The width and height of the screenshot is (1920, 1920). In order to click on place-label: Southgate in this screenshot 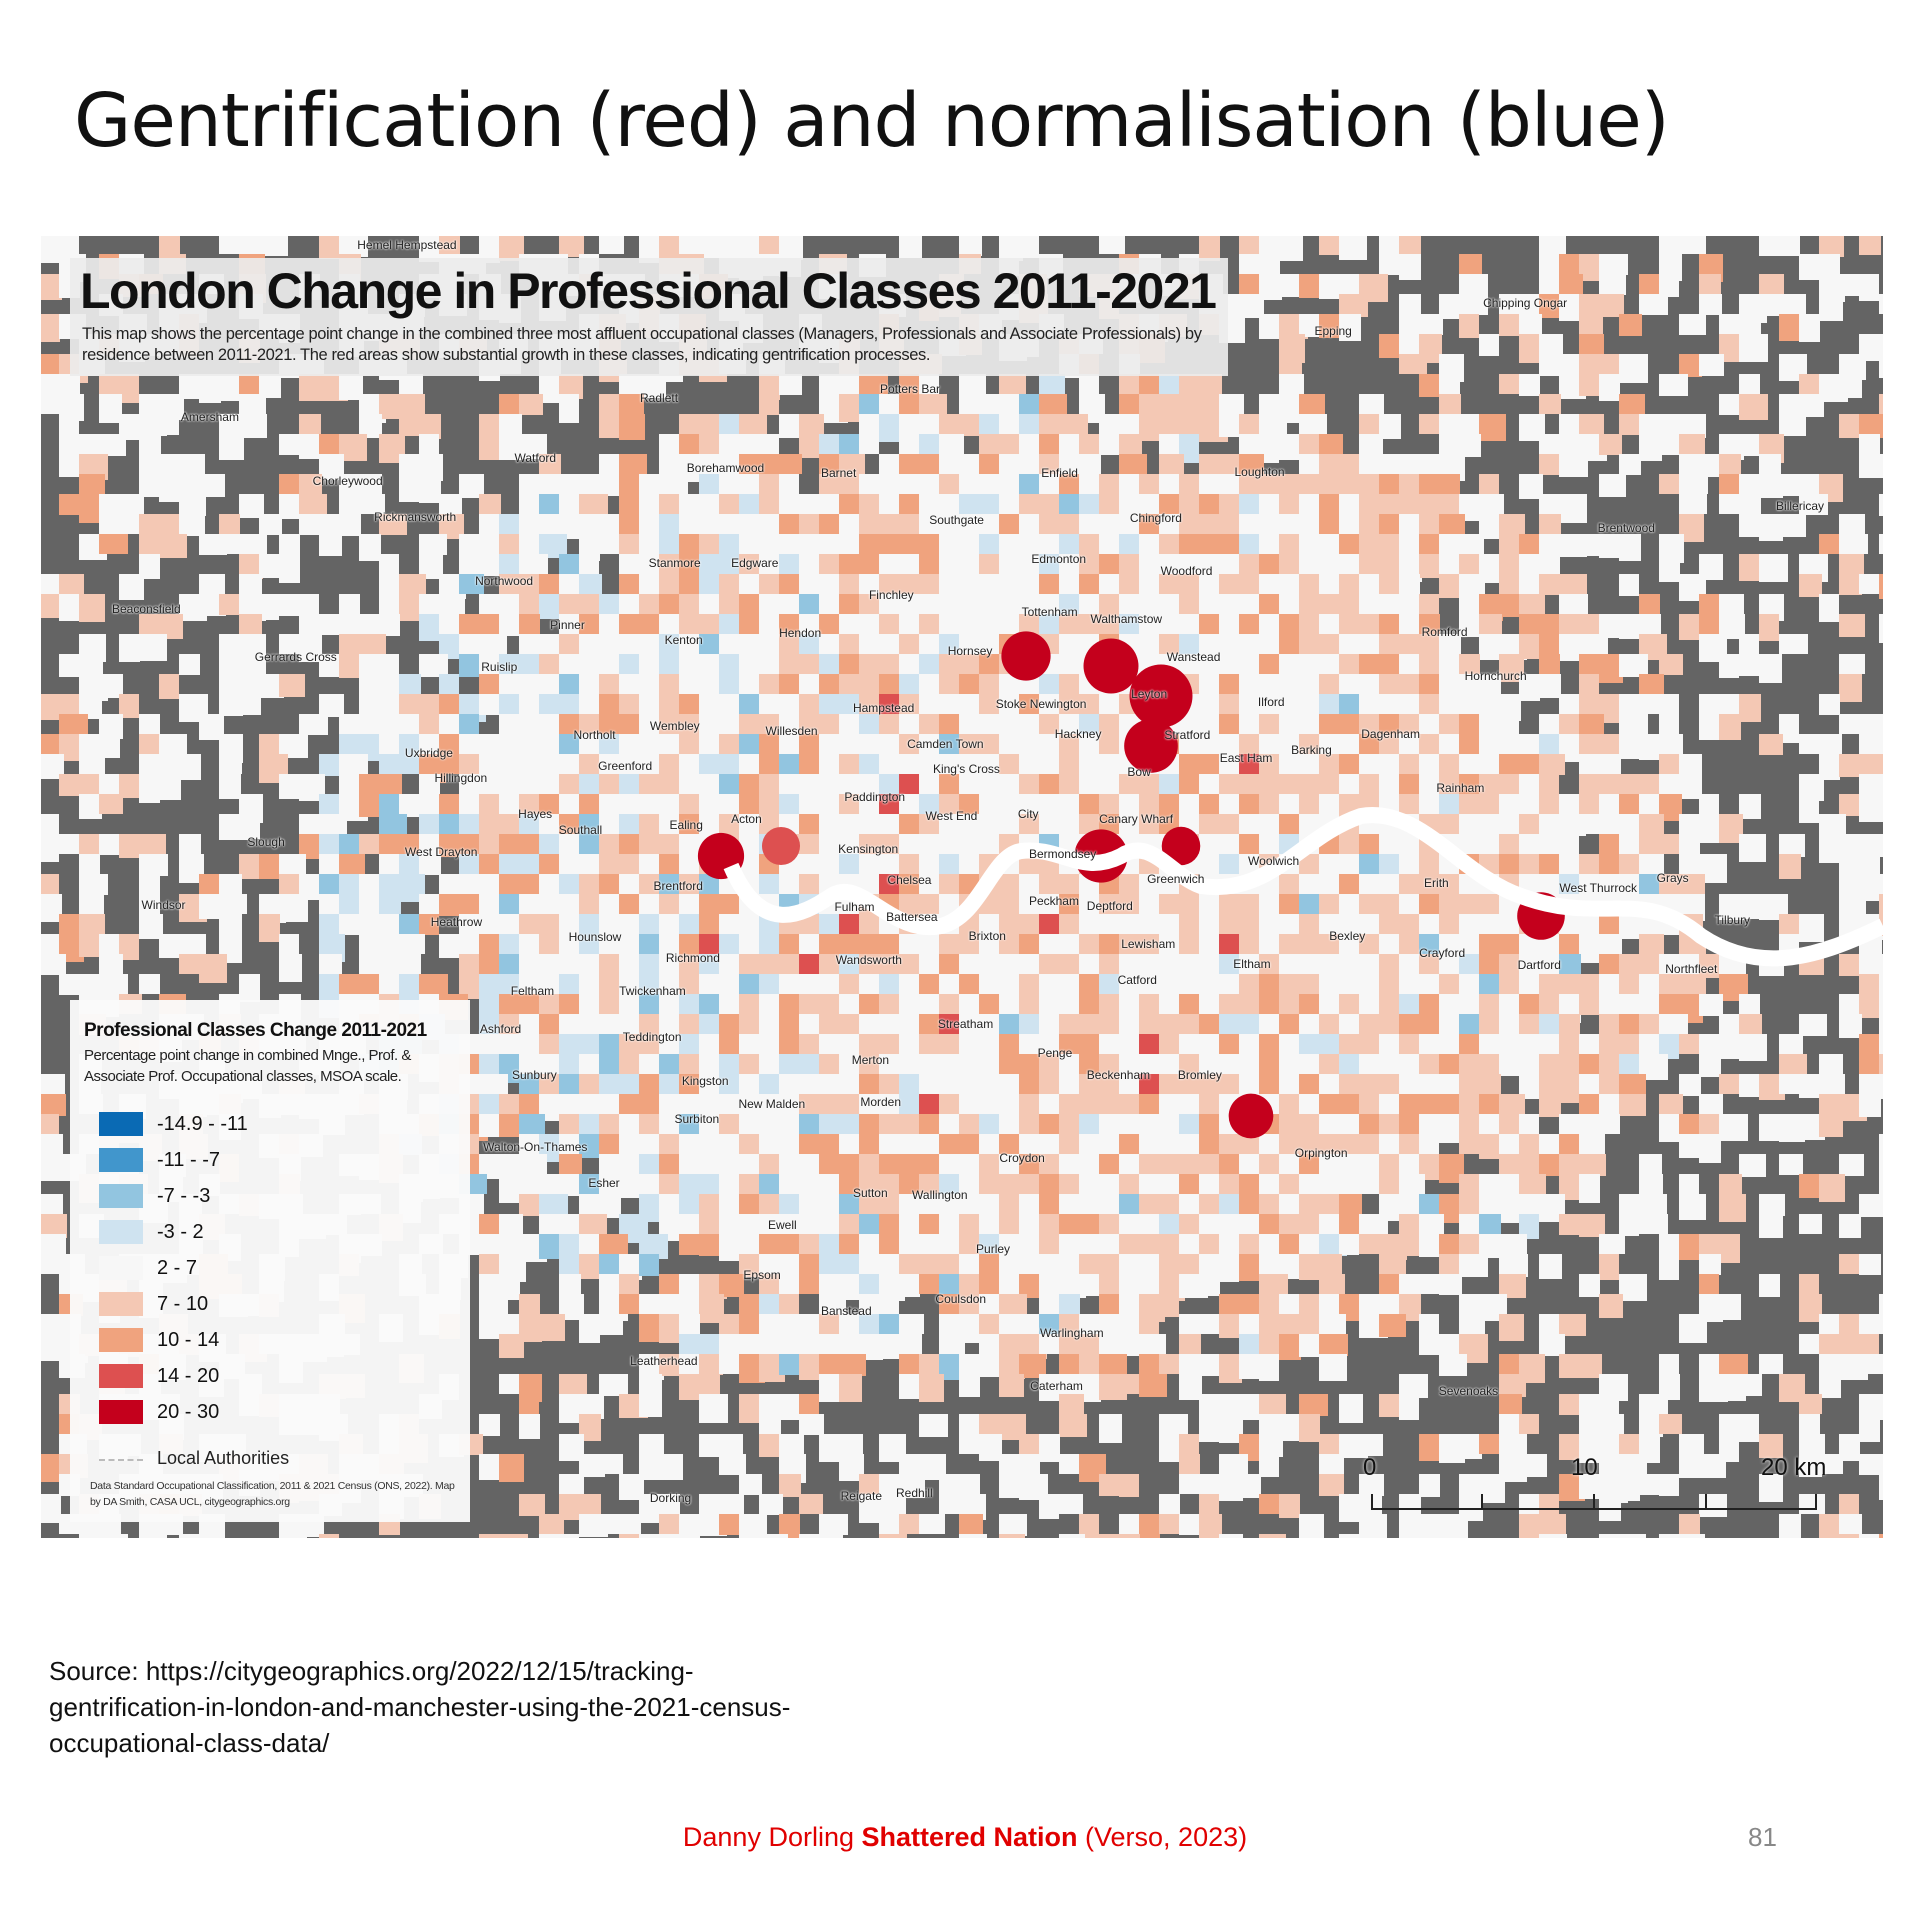, I will do `click(956, 519)`.